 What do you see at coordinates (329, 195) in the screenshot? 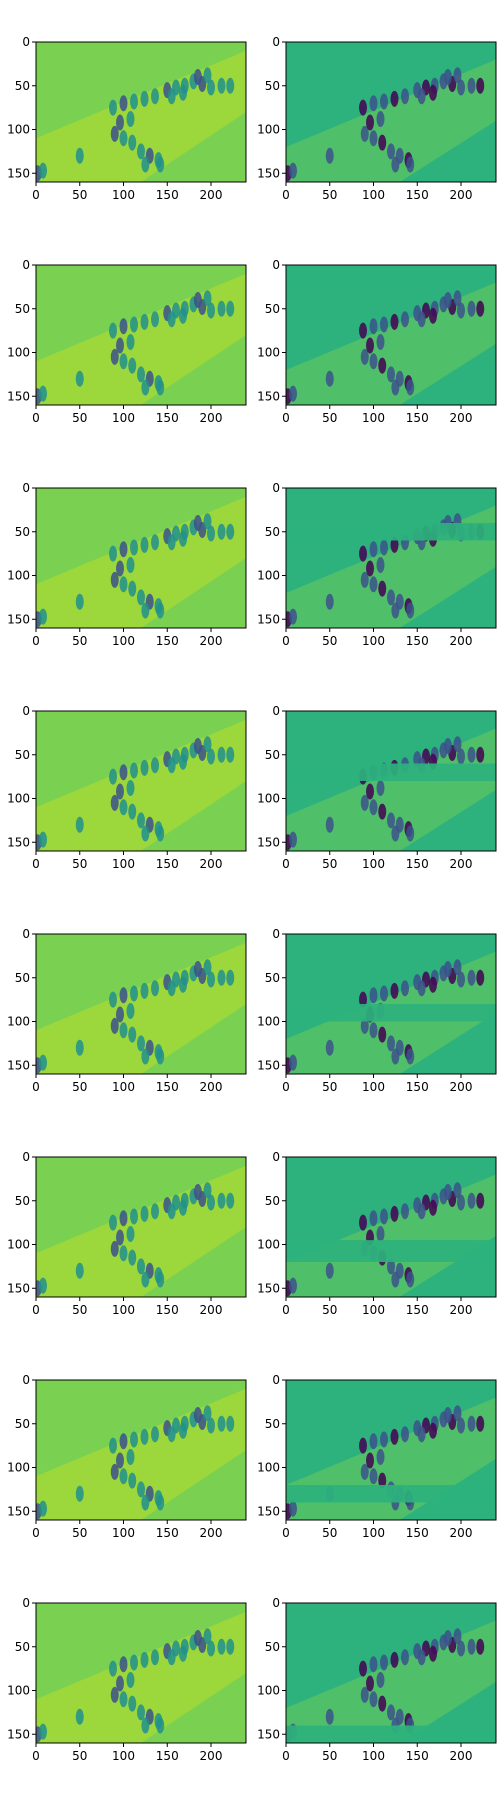
I see `x-tick-label: 50` at bounding box center [329, 195].